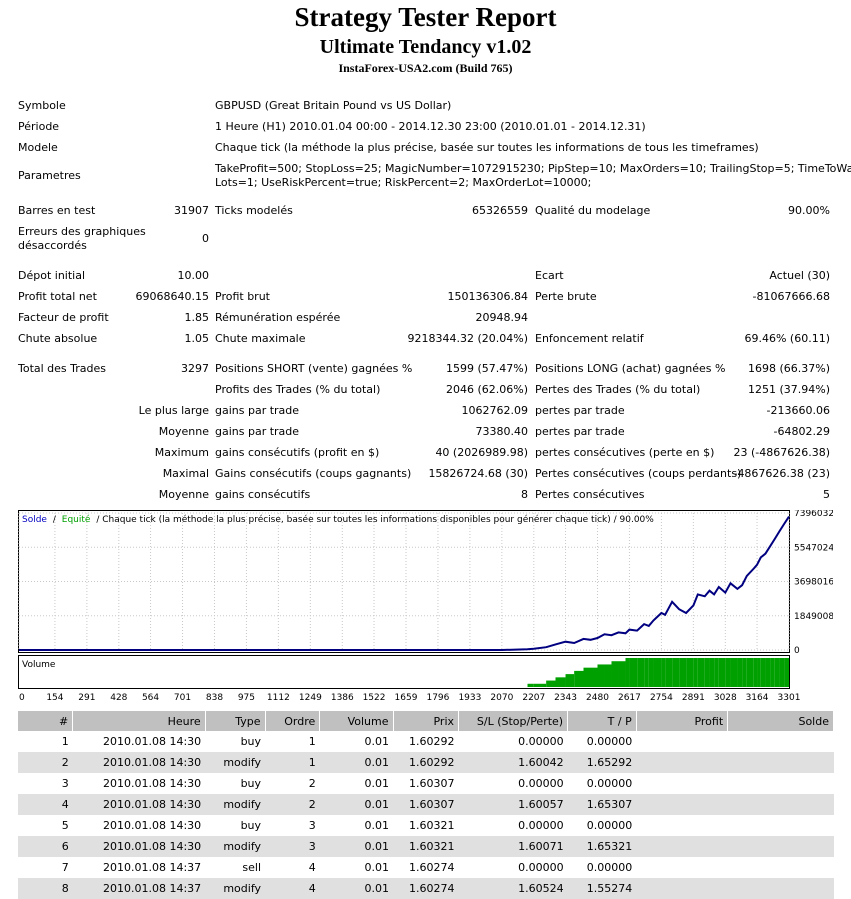 This screenshot has width=851, height=899. What do you see at coordinates (791, 296) in the screenshot?
I see `gross-loss-value: -81067666.68` at bounding box center [791, 296].